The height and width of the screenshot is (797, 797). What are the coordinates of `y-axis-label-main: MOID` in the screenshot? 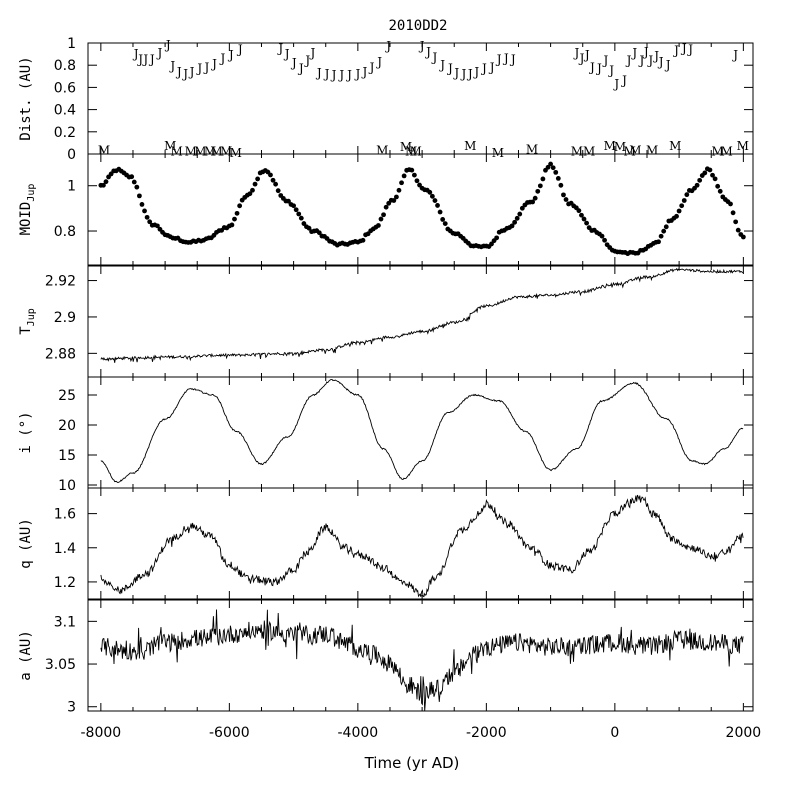 It's located at (26, 219).